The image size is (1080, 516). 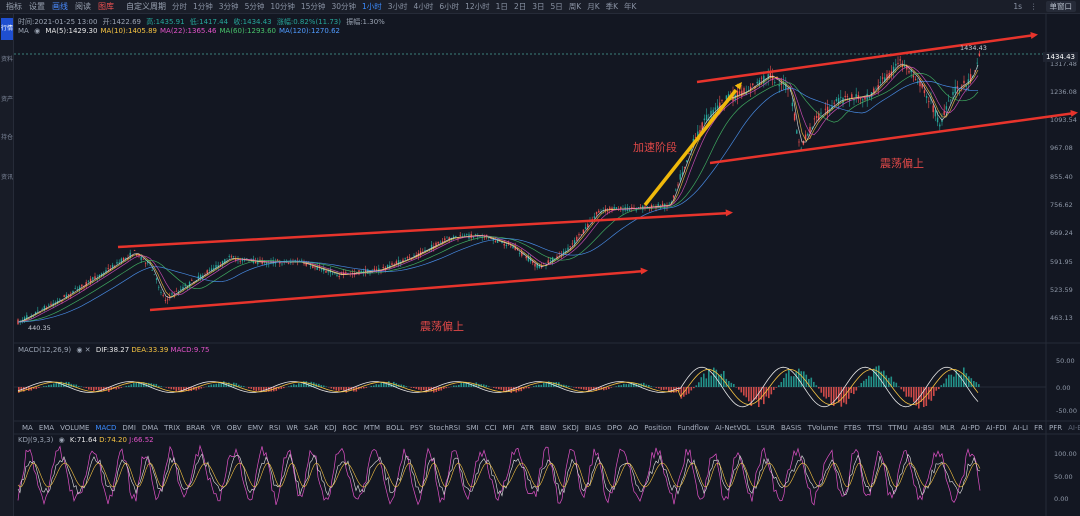 What do you see at coordinates (1017, 6) in the screenshot?
I see `speed-toggle: 1s` at bounding box center [1017, 6].